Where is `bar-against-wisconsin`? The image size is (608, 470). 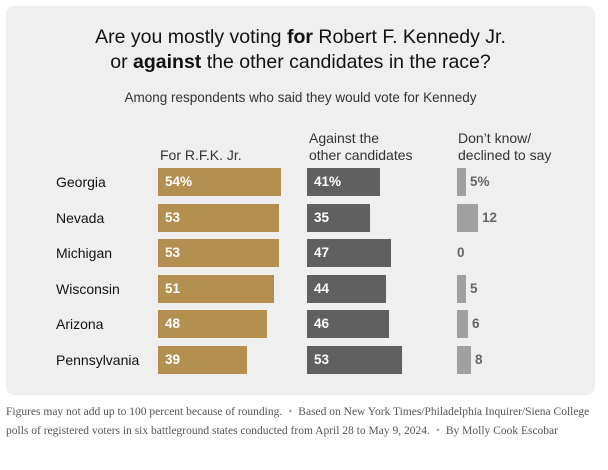
bar-against-wisconsin is located at coordinates (346, 289).